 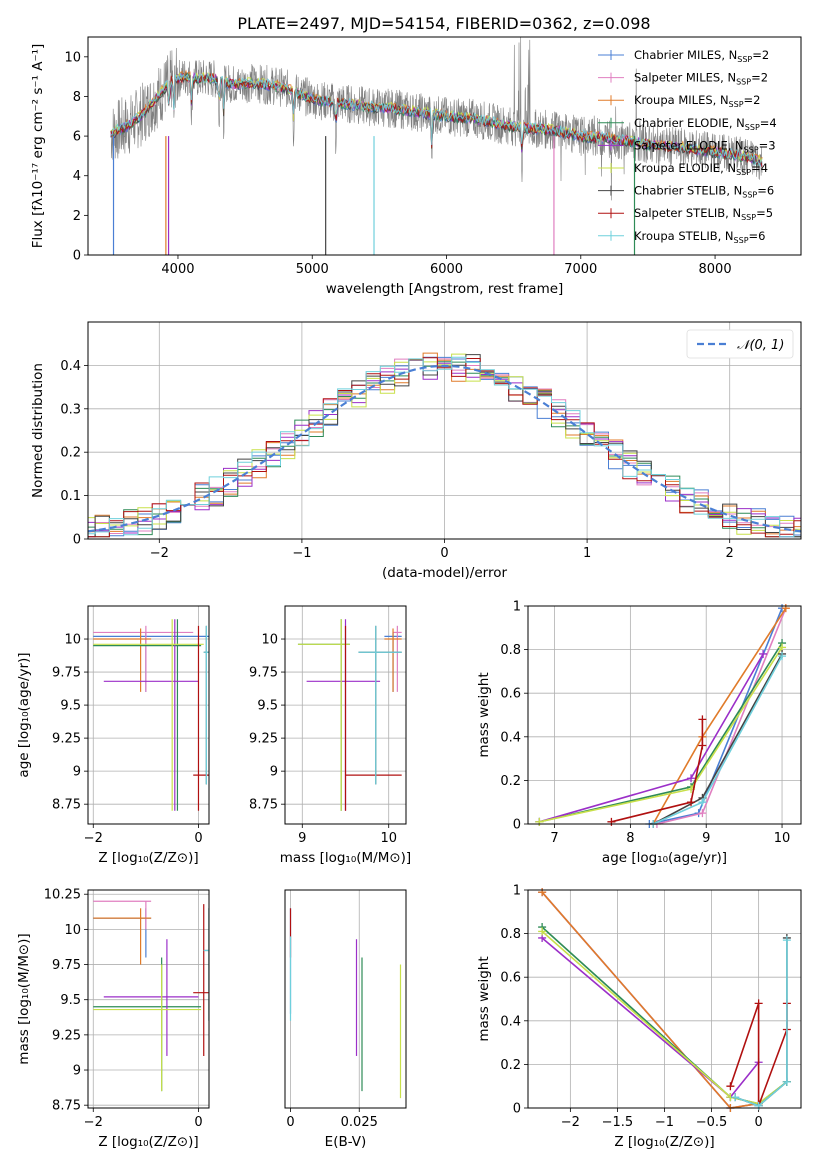 I want to click on mass-age-frame, so click(x=345, y=715).